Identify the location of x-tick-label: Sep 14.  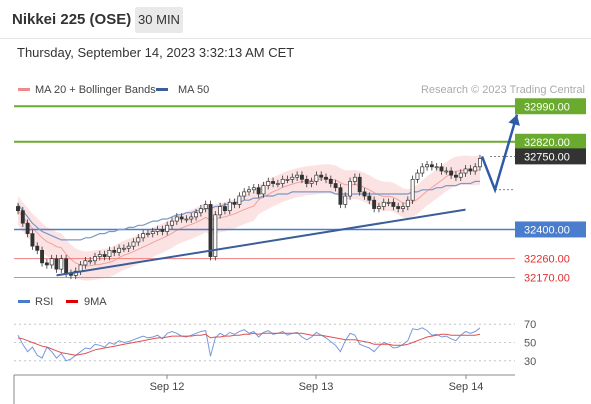
(466, 387).